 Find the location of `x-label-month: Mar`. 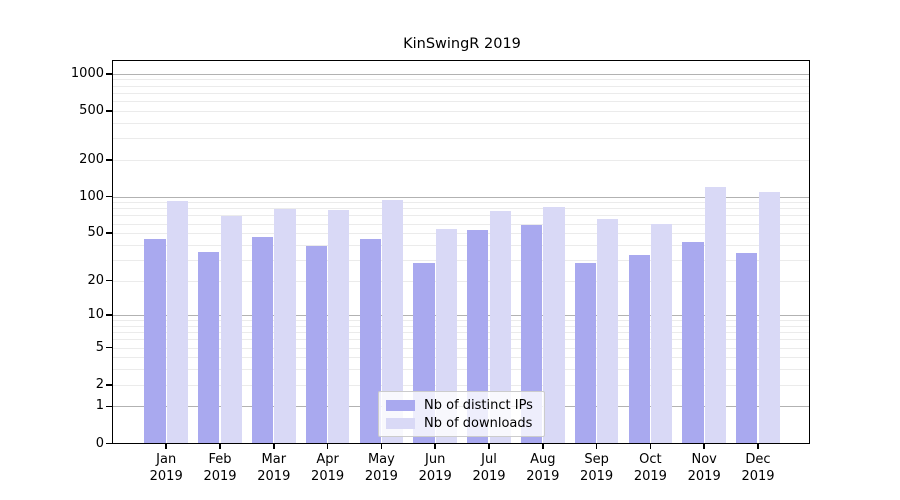

x-label-month: Mar is located at coordinates (274, 459).